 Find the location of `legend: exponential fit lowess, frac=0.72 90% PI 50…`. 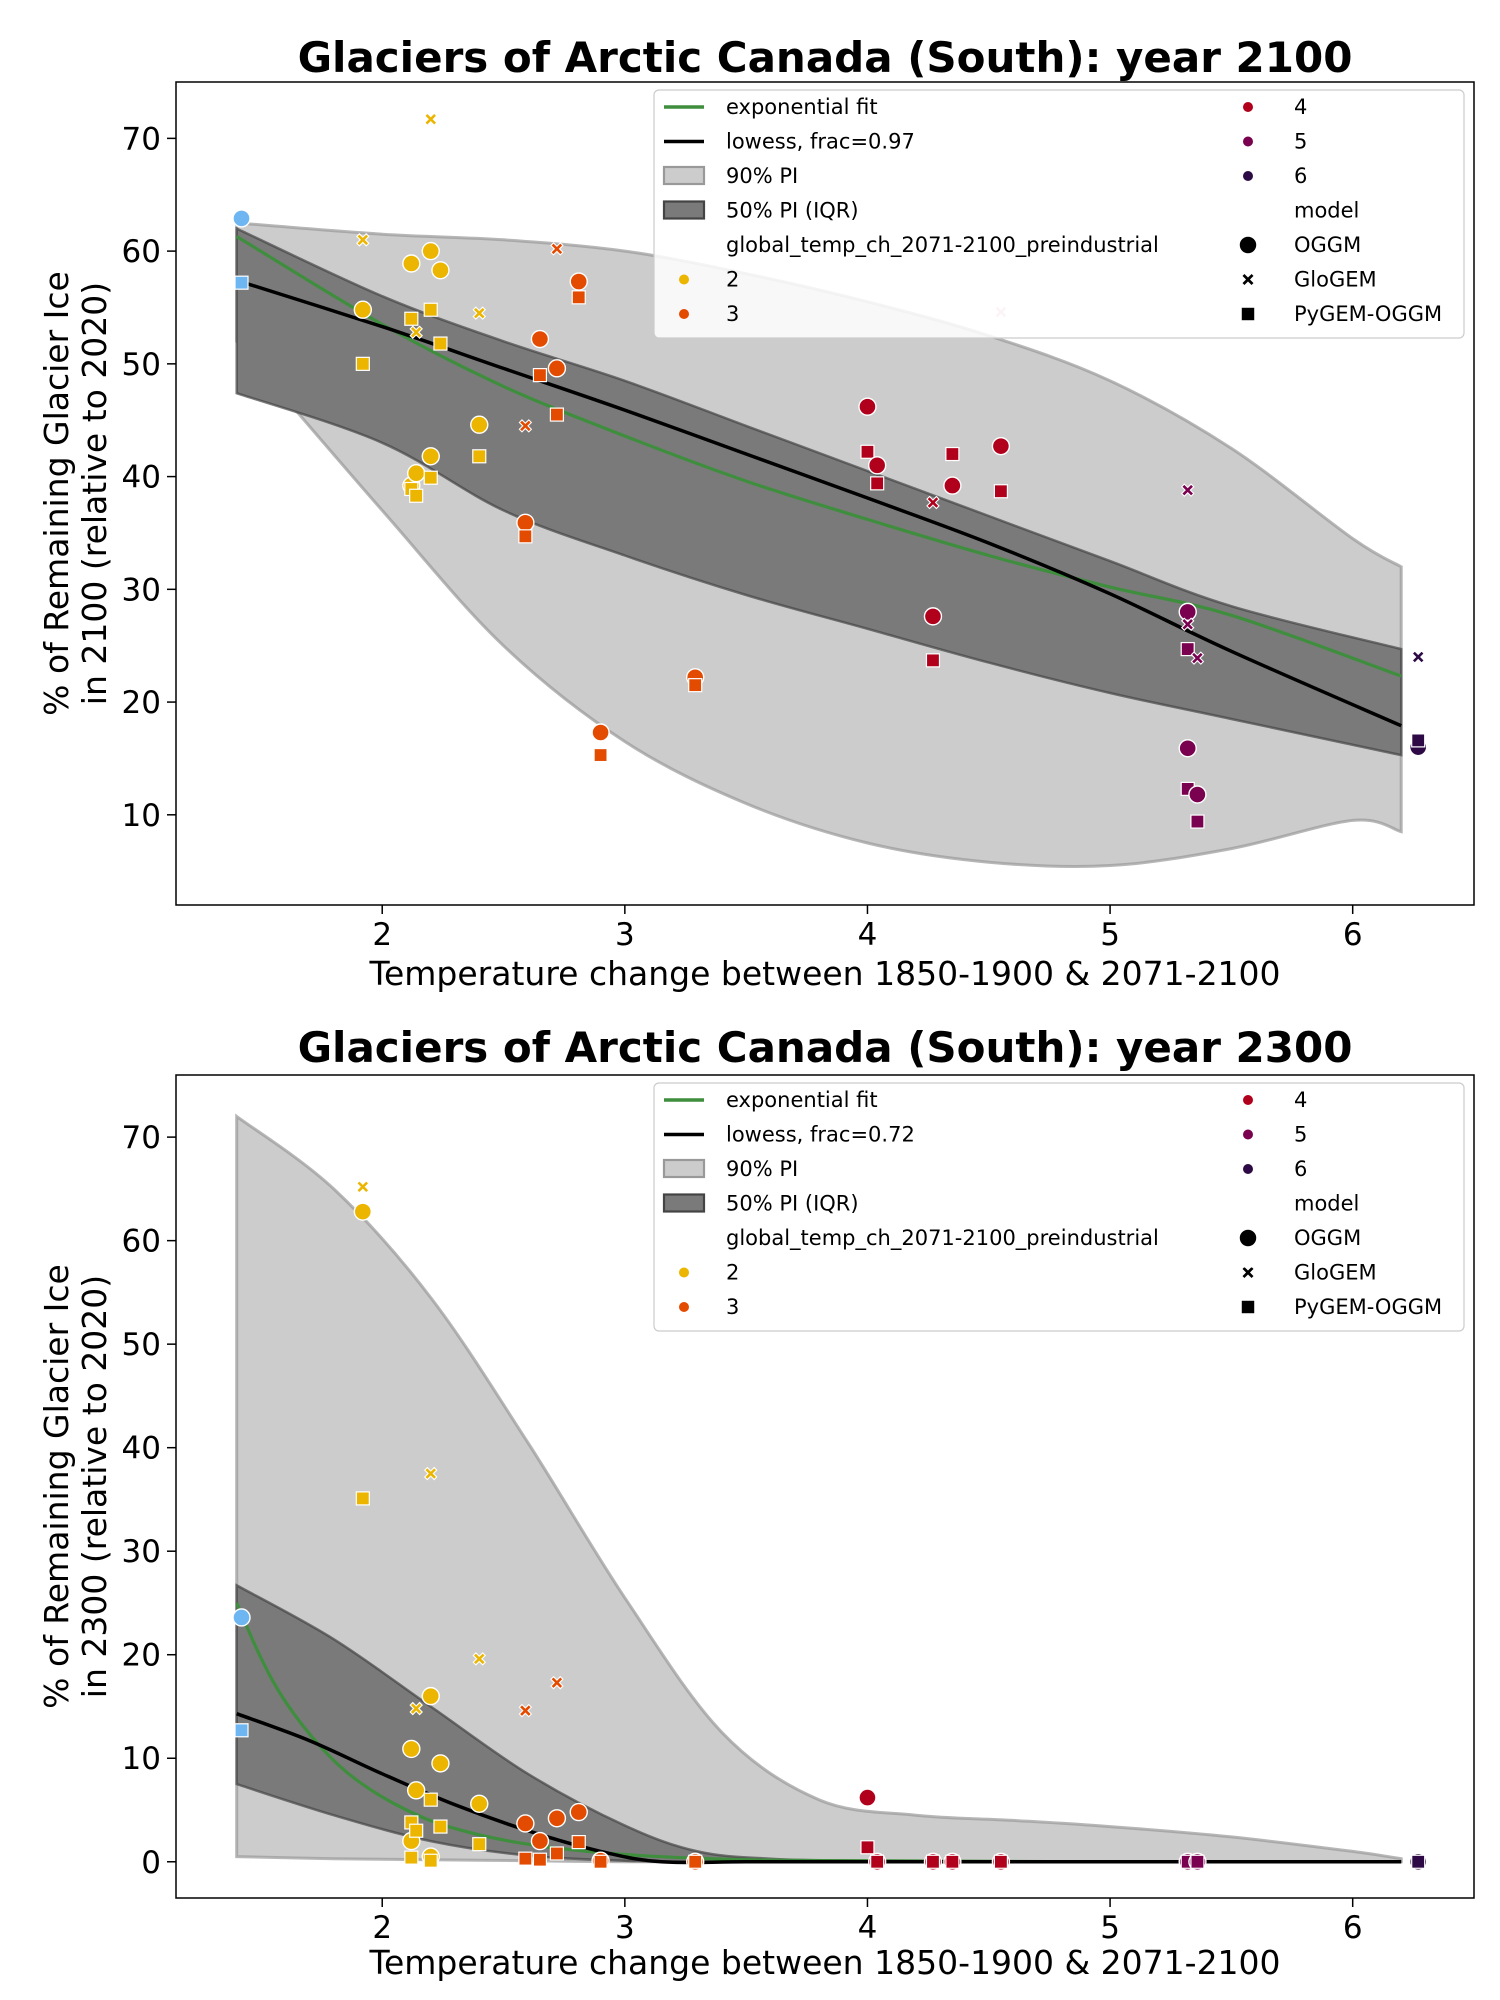

legend: exponential fit lowess, frac=0.72 90% PI 50… is located at coordinates (1059, 1207).